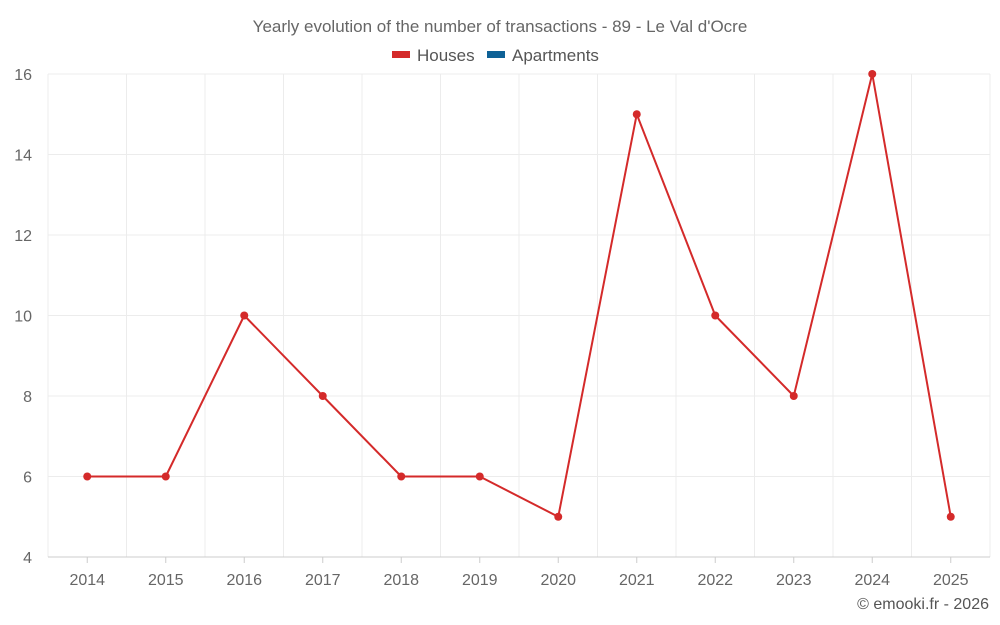 The height and width of the screenshot is (625, 1000). I want to click on x-tick-label: 2017, so click(323, 580).